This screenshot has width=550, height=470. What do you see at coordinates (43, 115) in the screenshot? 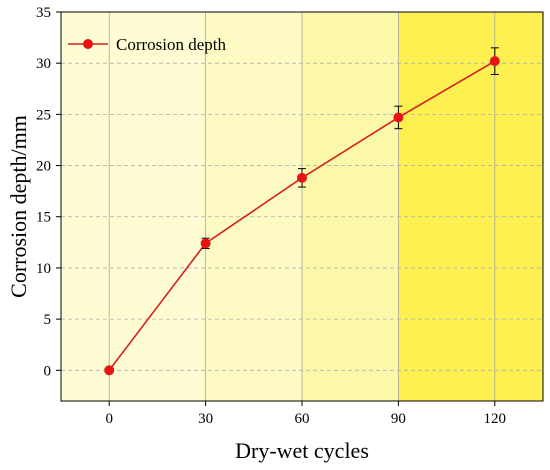
I see `y-tick-label: 25` at bounding box center [43, 115].